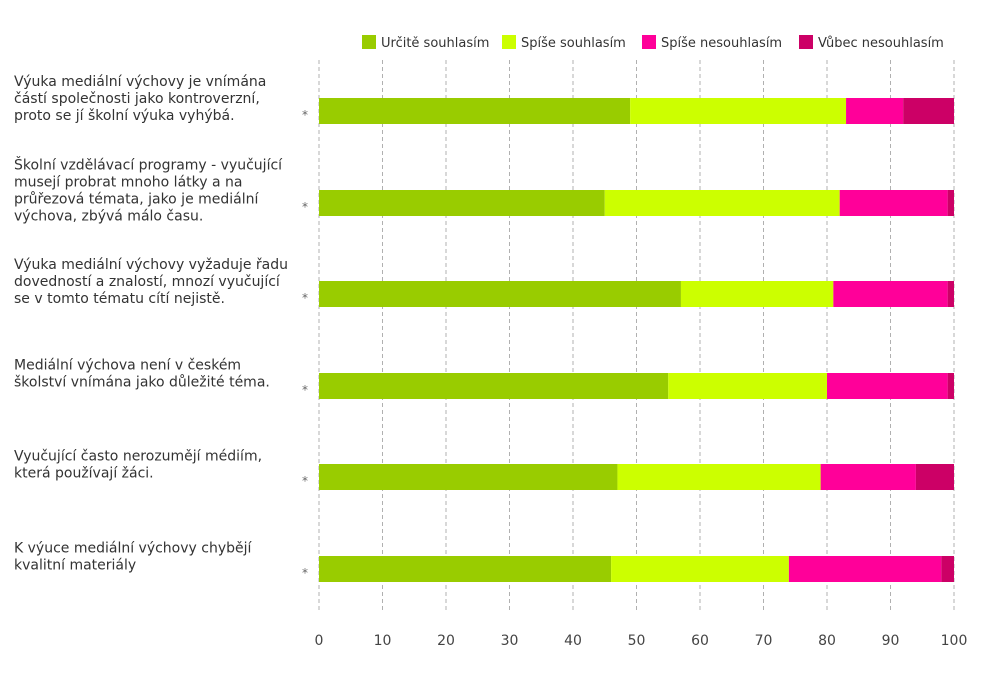 This screenshot has width=983, height=676. What do you see at coordinates (764, 641) in the screenshot?
I see `x-tick-label: 70` at bounding box center [764, 641].